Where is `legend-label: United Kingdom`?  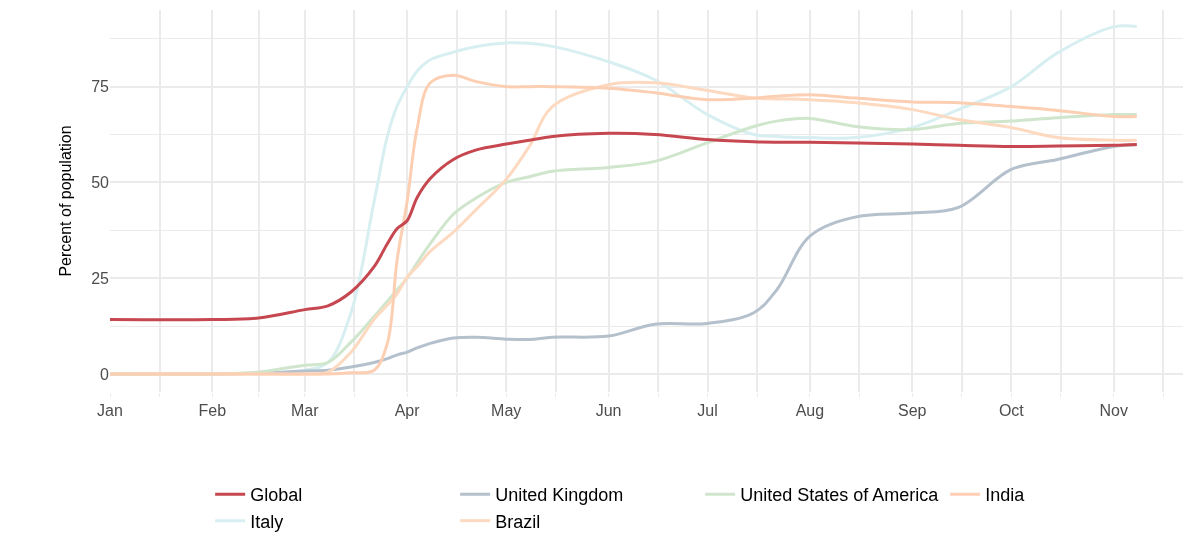
legend-label: United Kingdom is located at coordinates (559, 495).